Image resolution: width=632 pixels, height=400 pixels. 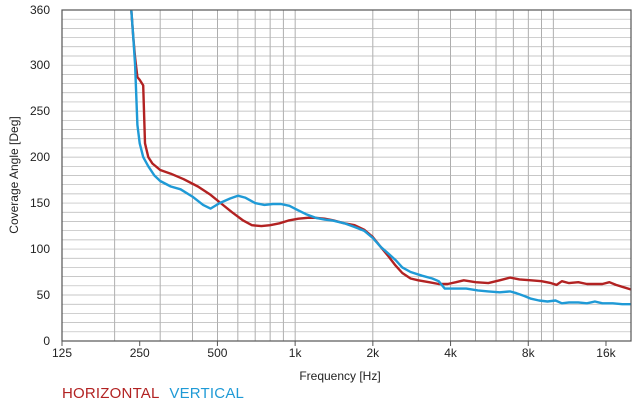 What do you see at coordinates (529, 353) in the screenshot?
I see `x-tick-label: 8k` at bounding box center [529, 353].